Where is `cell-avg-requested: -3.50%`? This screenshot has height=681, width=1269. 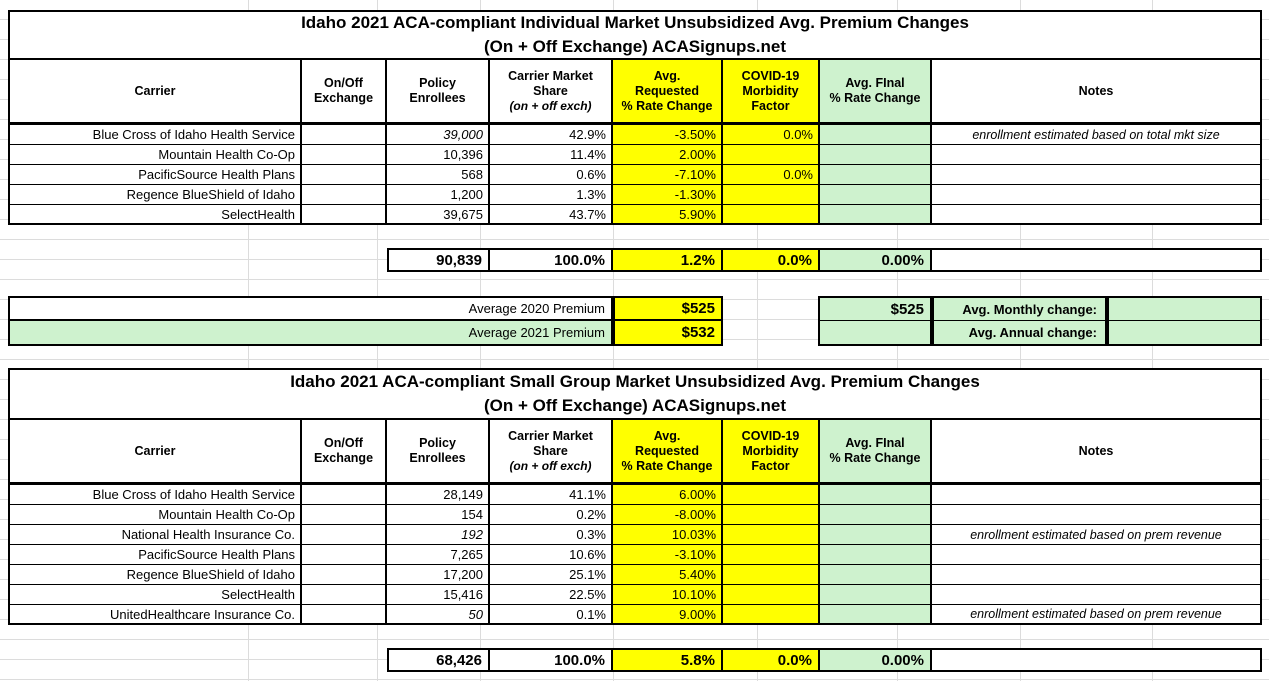 cell-avg-requested: -3.50% is located at coordinates (668, 135).